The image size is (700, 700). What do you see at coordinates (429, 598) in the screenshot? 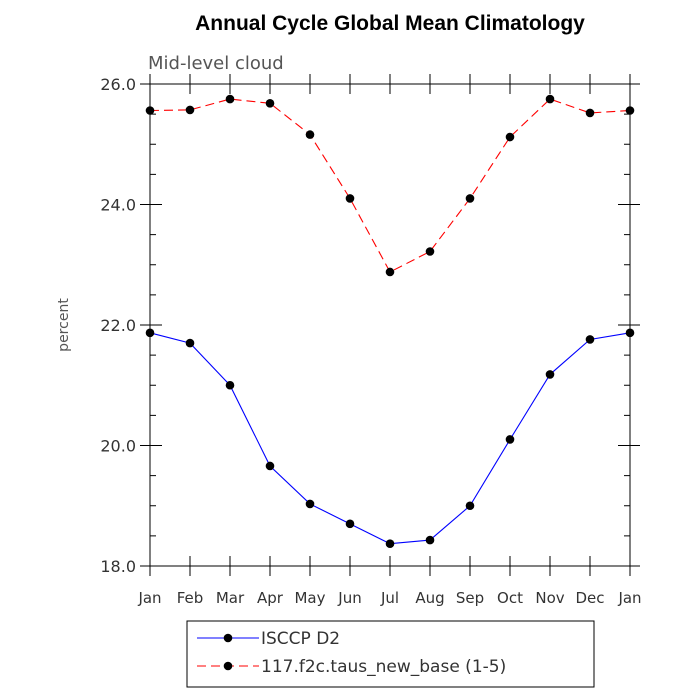
I see `x-tick-label: Aug` at bounding box center [429, 598].